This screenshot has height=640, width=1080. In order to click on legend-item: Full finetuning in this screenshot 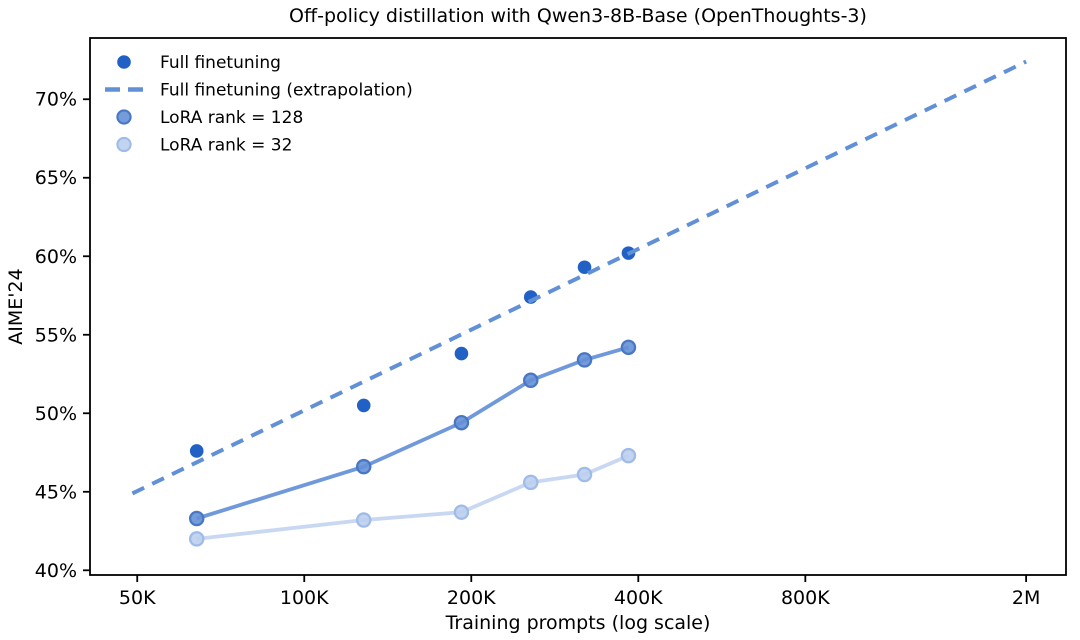, I will do `click(199, 63)`.